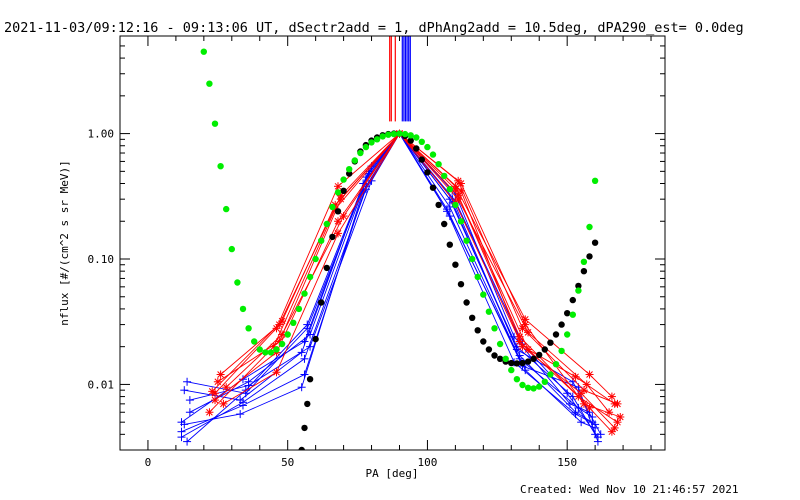 Image resolution: width=800 pixels, height=500 pixels. Describe the element at coordinates (392, 473) in the screenshot. I see `x-axis-label: PA [deg]` at that location.